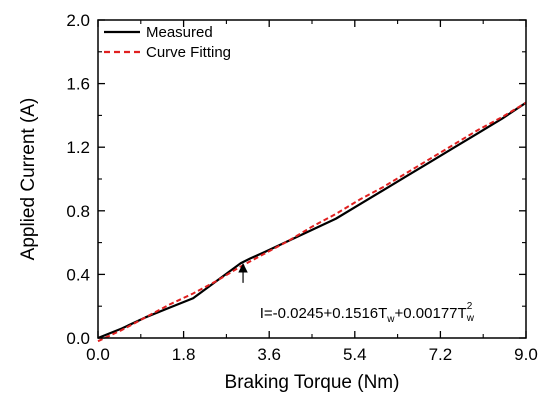 The width and height of the screenshot is (550, 413). Describe the element at coordinates (179, 32) in the screenshot. I see `legend-label-measured: Measured` at that location.